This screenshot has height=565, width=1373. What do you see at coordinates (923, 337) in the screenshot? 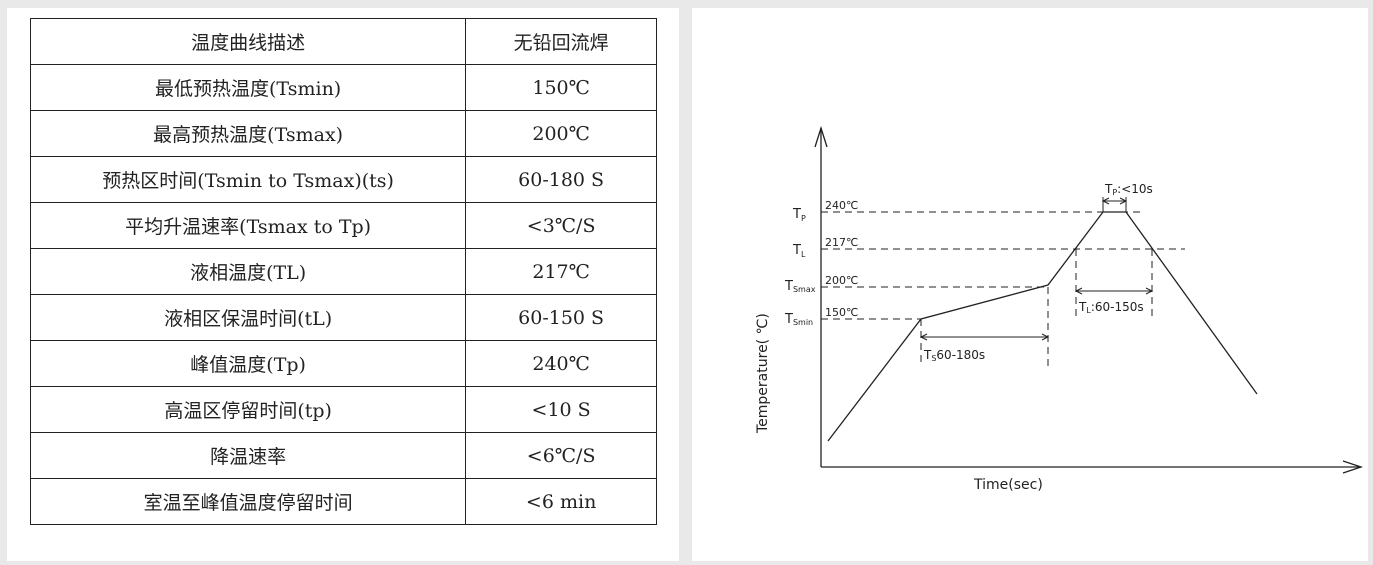
I see `ts-arrowhead-left-icon` at bounding box center [923, 337].